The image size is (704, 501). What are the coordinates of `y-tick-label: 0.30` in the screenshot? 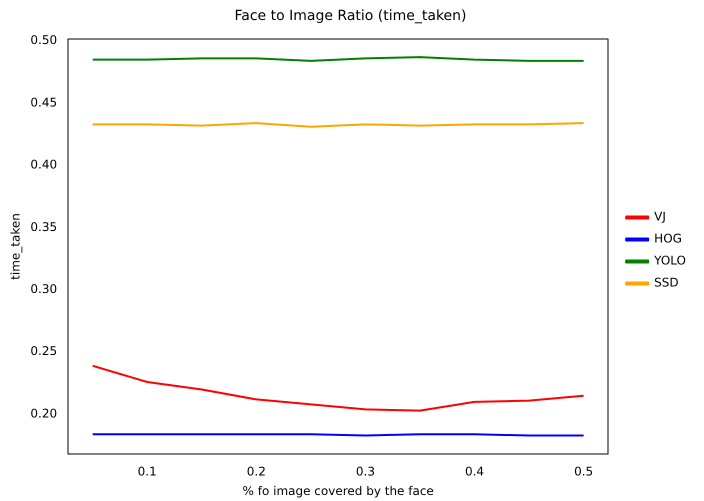 It's located at (44, 289).